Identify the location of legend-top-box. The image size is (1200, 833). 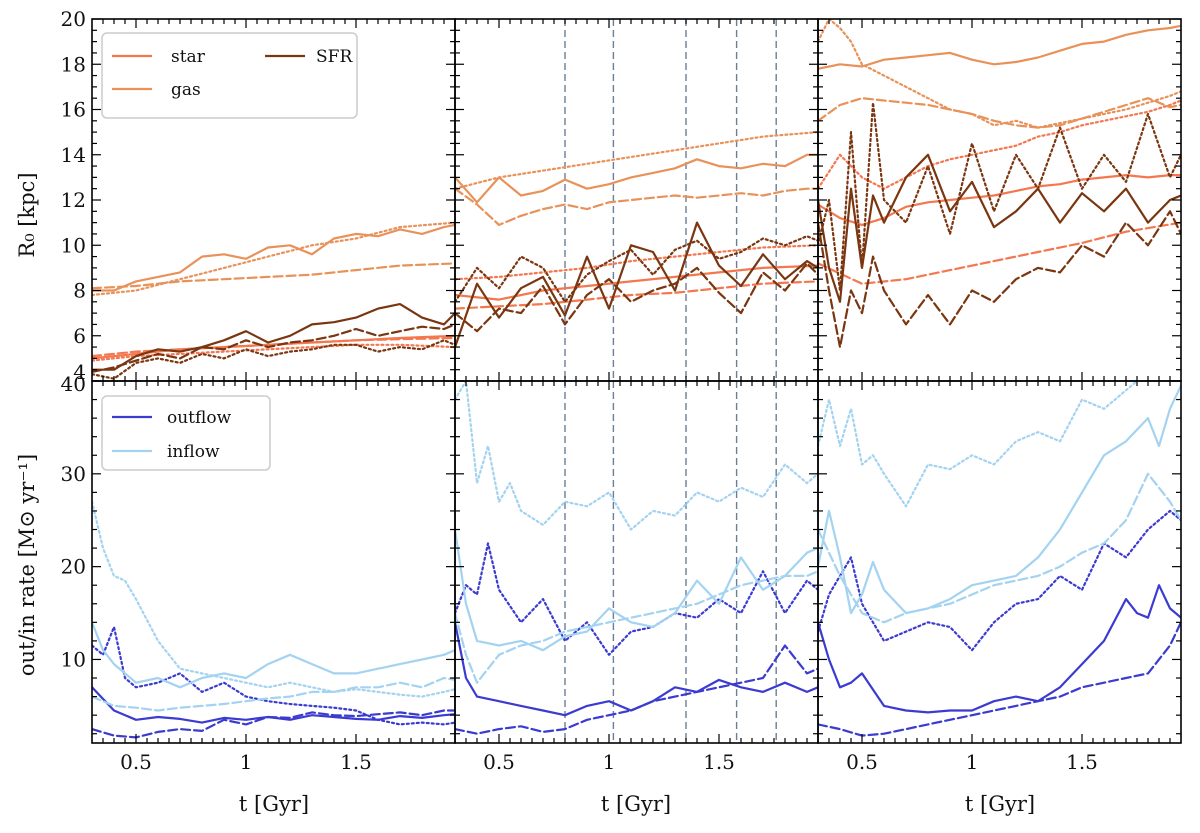
(229, 75).